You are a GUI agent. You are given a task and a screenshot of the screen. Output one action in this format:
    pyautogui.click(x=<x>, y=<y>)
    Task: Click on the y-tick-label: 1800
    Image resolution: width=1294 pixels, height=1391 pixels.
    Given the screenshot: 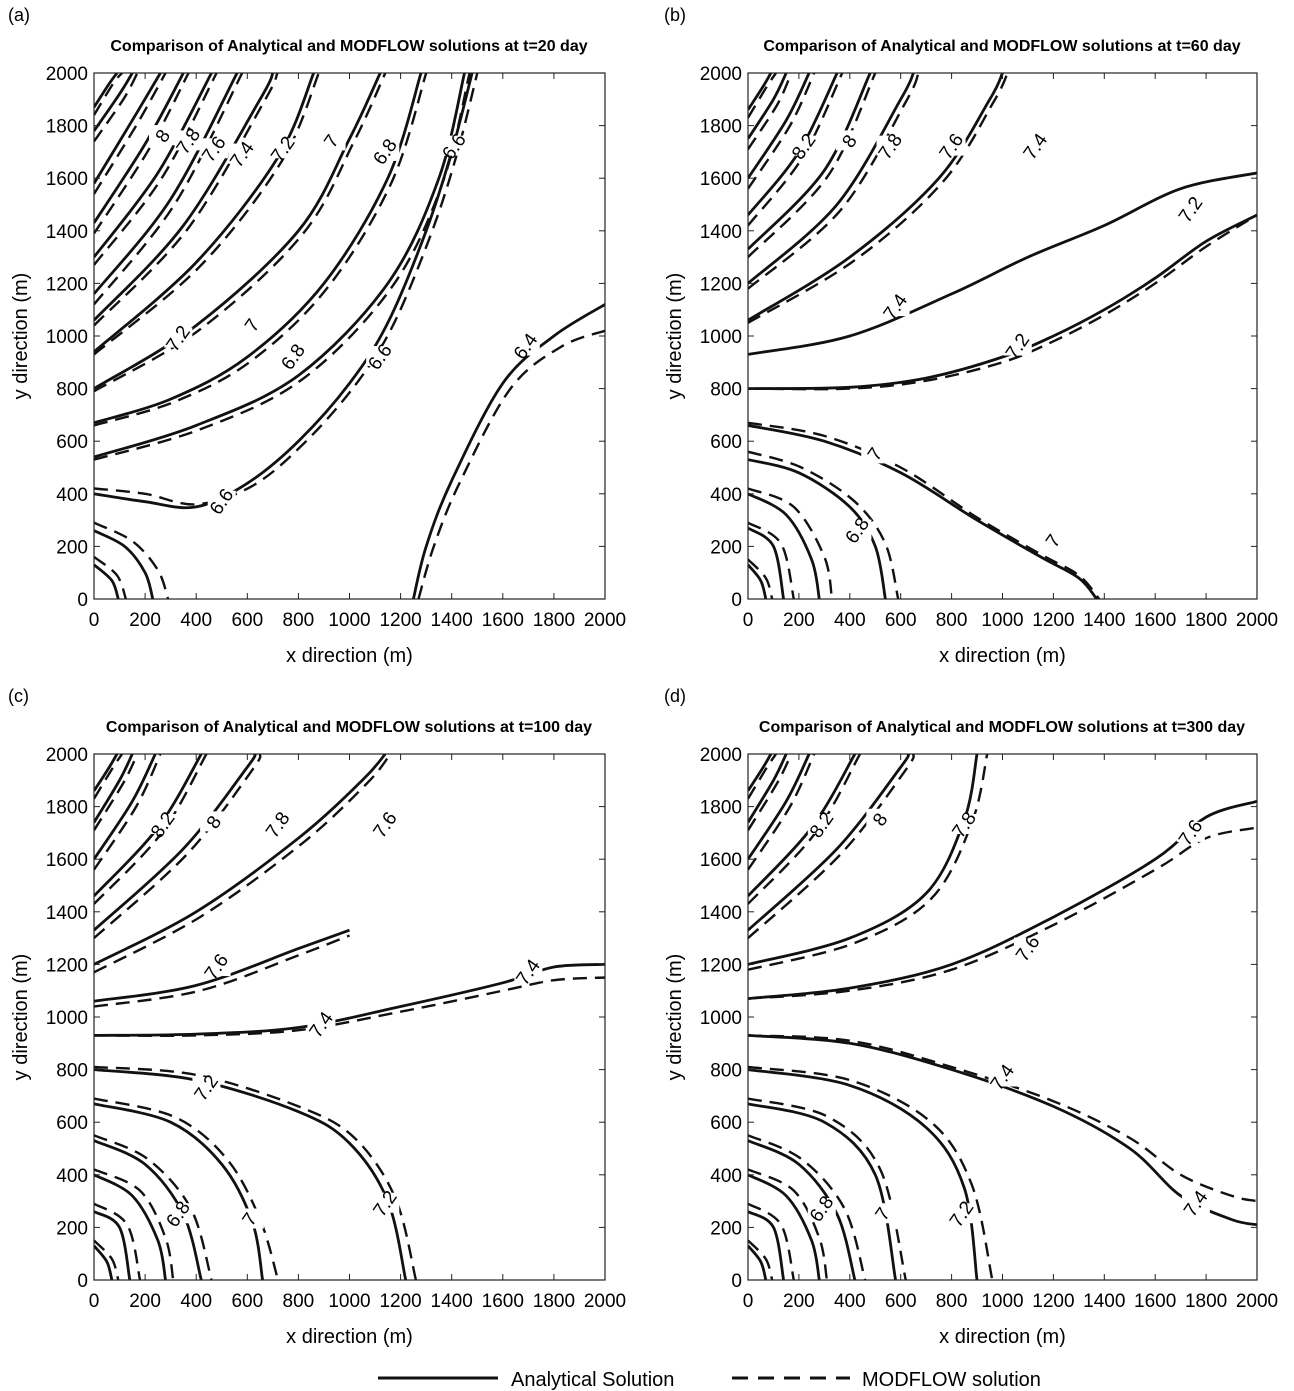 What is the action you would take?
    pyautogui.click(x=67, y=808)
    